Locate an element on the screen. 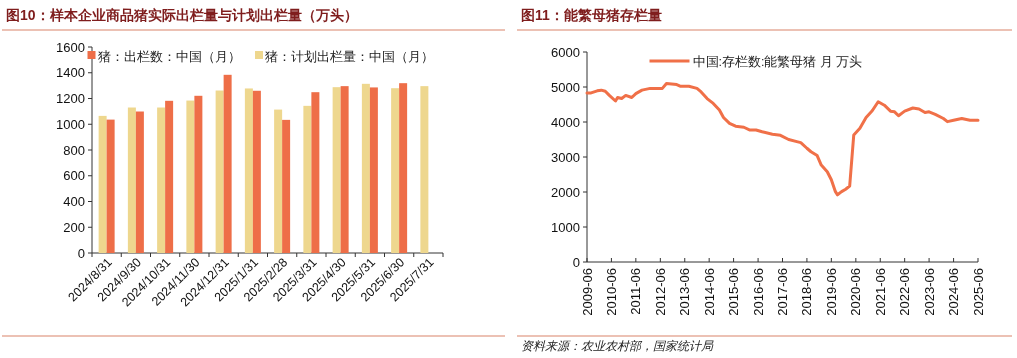 Image resolution: width=1017 pixels, height=358 pixels. chart-title: 图11：能繁母猪存栏量 is located at coordinates (591, 15).